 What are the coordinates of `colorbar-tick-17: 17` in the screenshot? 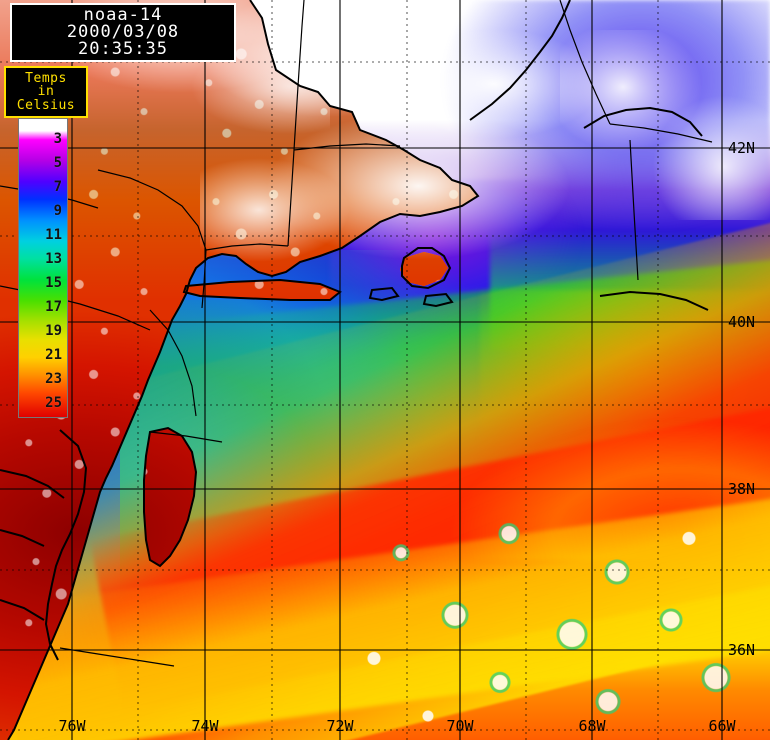 It's located at (53, 307).